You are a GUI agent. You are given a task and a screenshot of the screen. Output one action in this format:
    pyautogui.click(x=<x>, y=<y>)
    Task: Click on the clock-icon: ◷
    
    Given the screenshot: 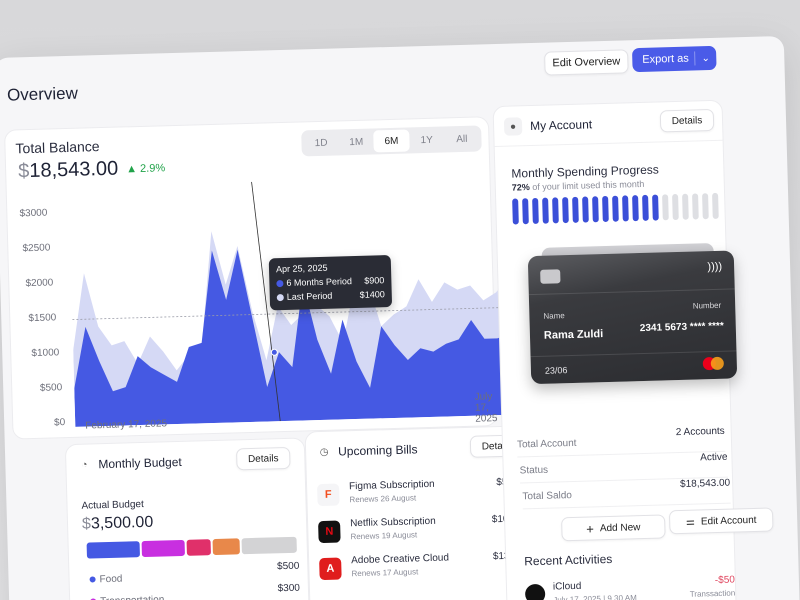 What is the action you would take?
    pyautogui.click(x=324, y=452)
    